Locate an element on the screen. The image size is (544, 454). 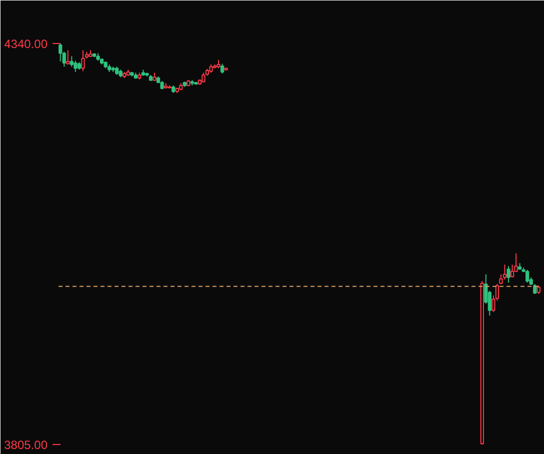
y-tick-label: 3805.00 is located at coordinates (26, 445).